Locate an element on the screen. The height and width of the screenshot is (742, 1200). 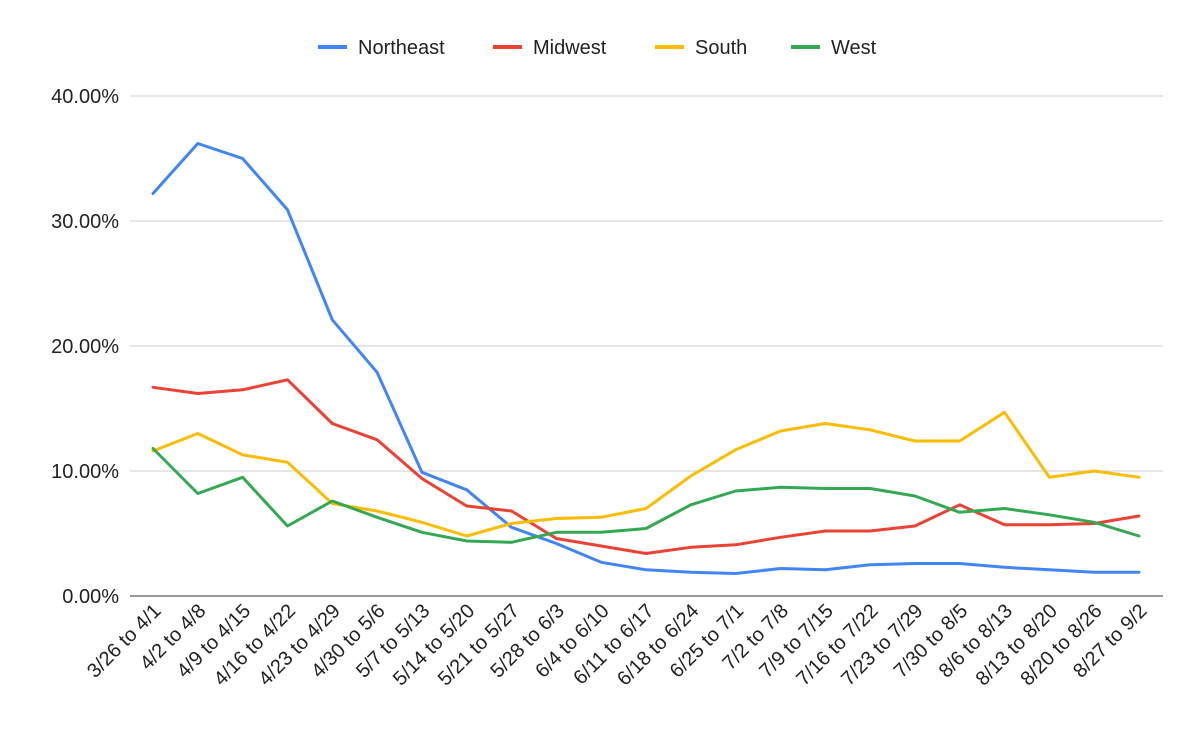
y-tick-label: 40.00% is located at coordinates (85, 97).